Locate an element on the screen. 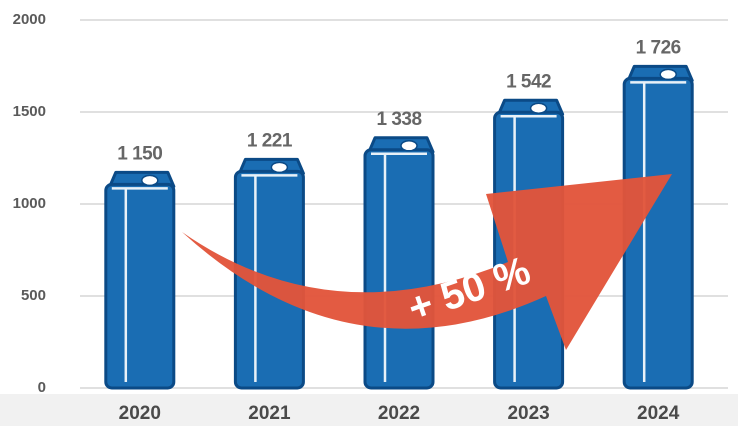 The image size is (738, 426). value-label: 1 726 is located at coordinates (658, 47).